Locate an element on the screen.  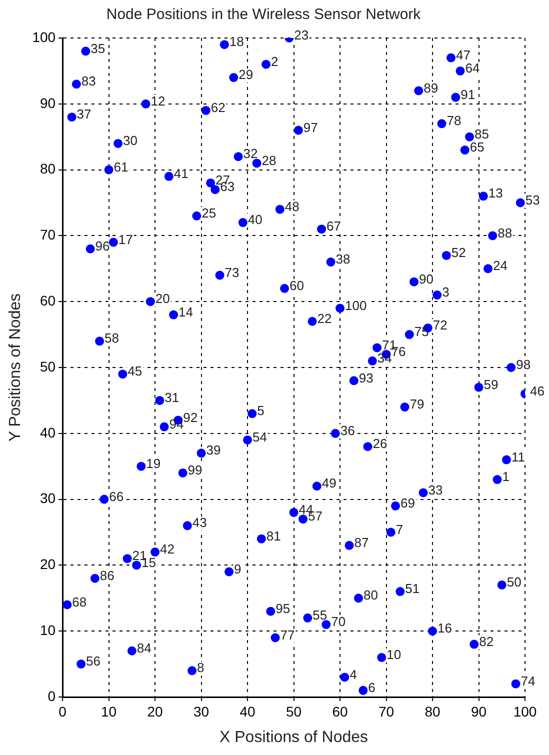
y-tick-label: 90 is located at coordinates (48, 102).